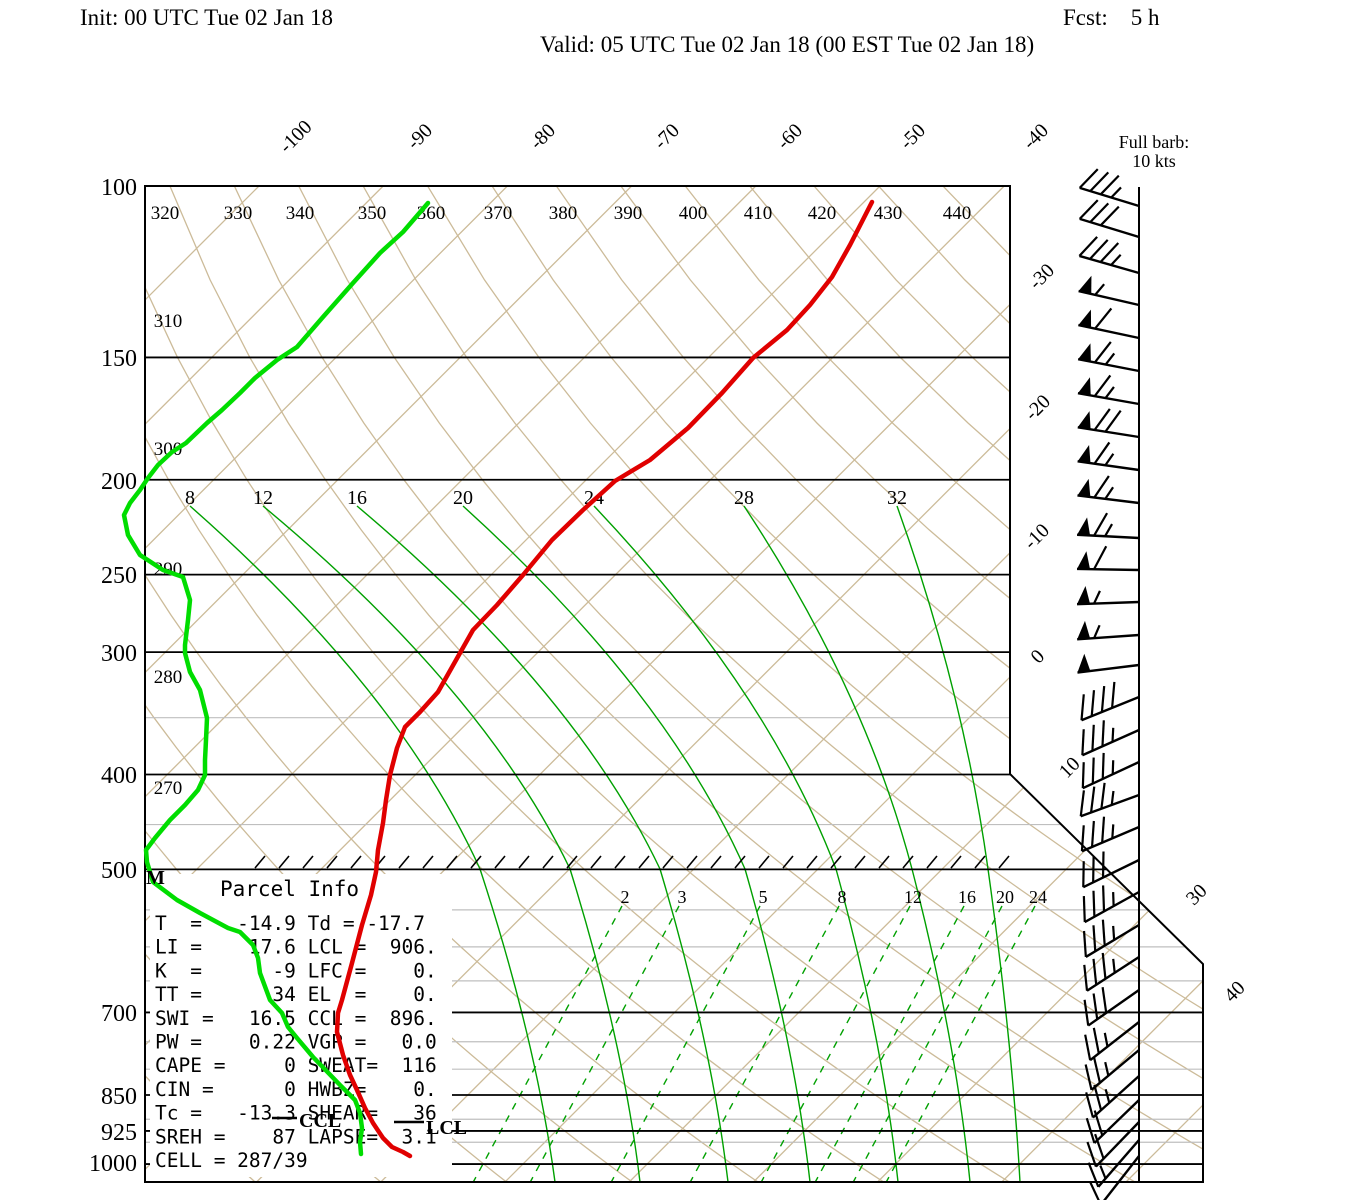 This screenshot has height=1200, width=1350. I want to click on pressure-axis-label: 150, so click(119, 359).